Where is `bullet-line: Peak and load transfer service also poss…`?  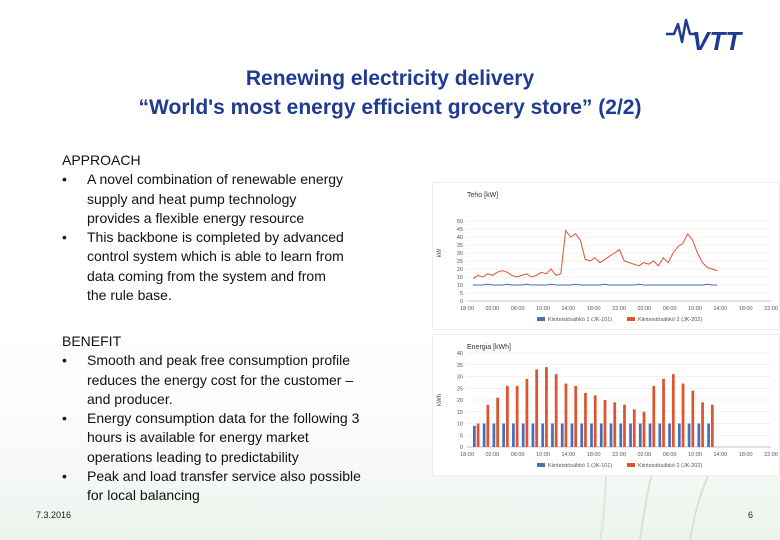
bullet-line: Peak and load transfer service also poss… is located at coordinates (224, 476).